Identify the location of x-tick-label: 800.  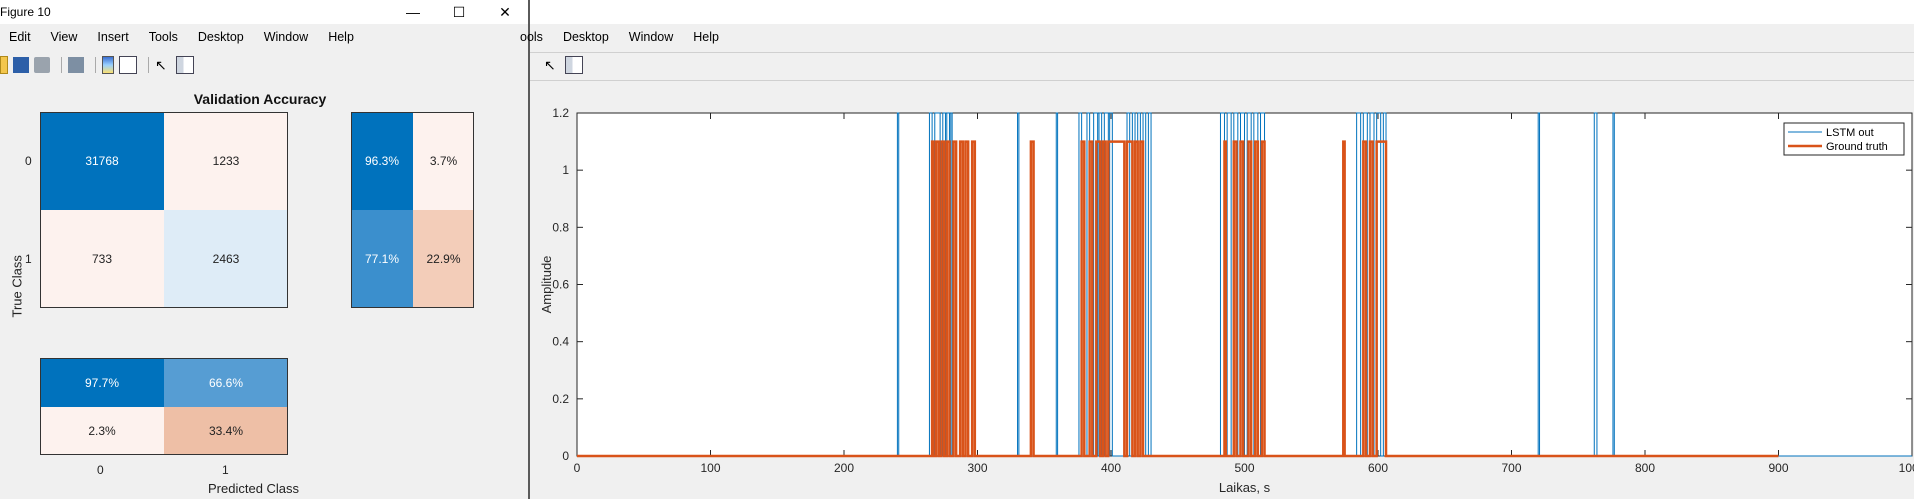
(1645, 468).